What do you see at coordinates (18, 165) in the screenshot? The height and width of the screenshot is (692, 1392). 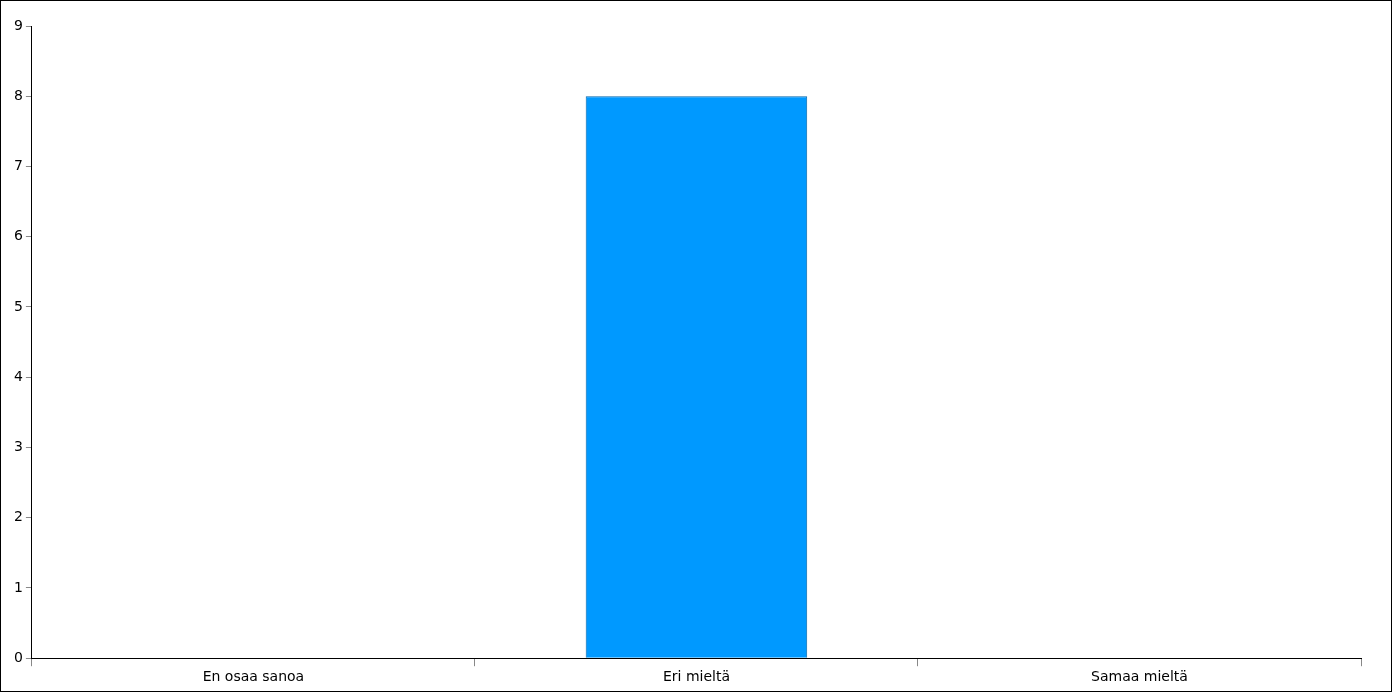 I see `y-tick-label: 7` at bounding box center [18, 165].